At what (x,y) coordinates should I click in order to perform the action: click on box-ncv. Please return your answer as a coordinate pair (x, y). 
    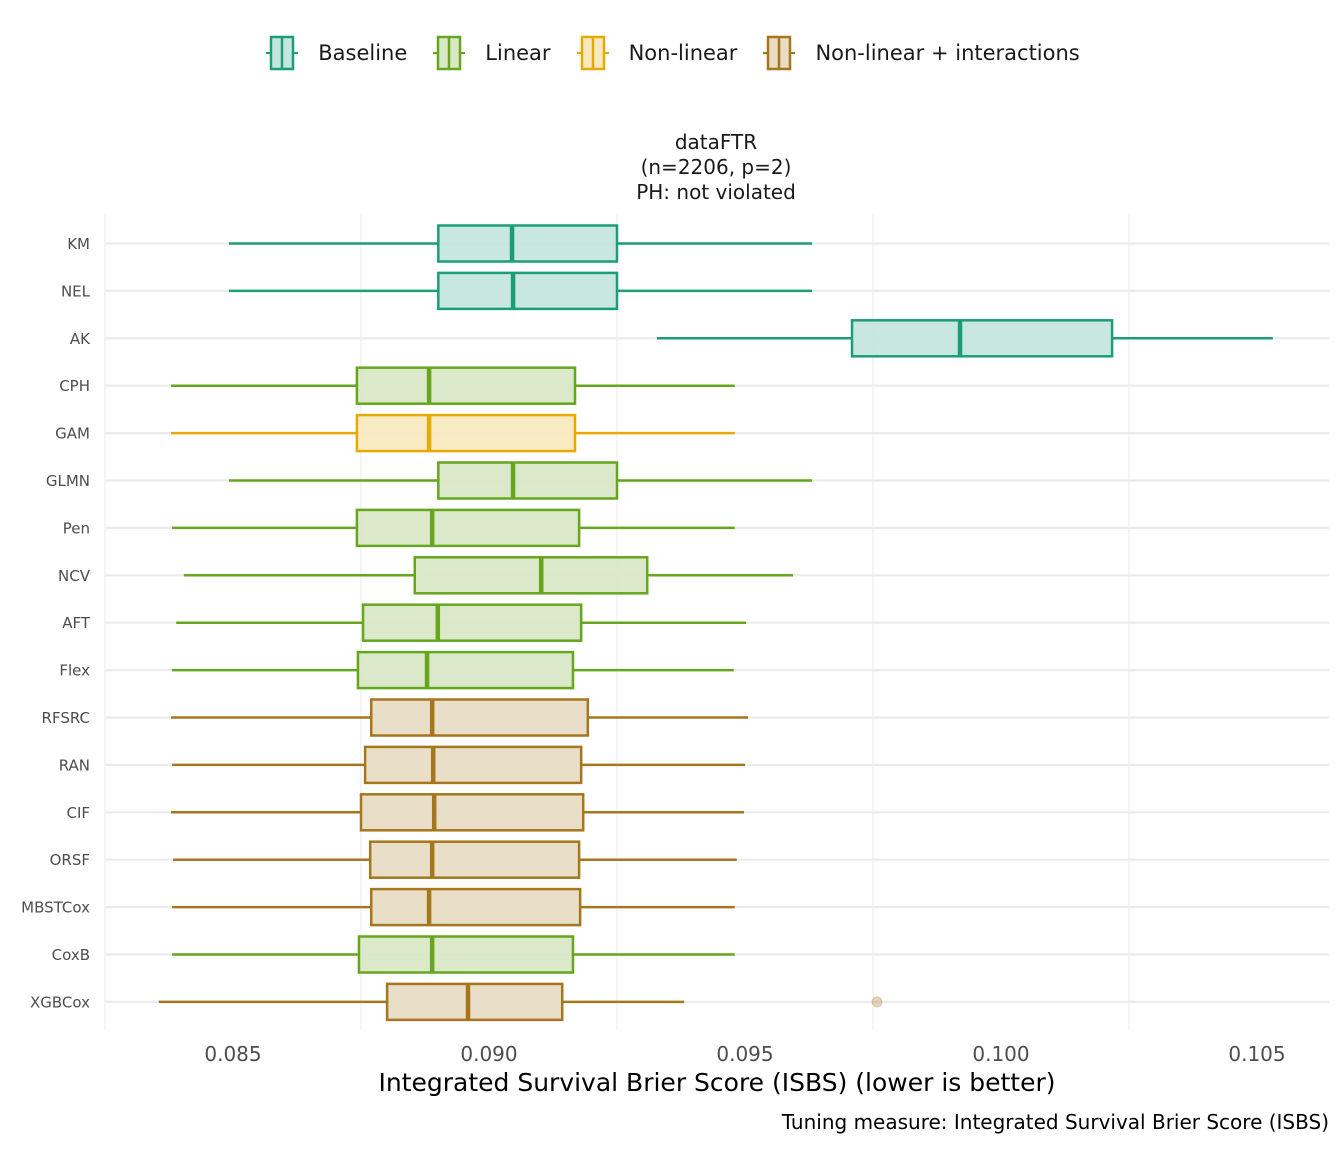
    Looking at the image, I should click on (531, 575).